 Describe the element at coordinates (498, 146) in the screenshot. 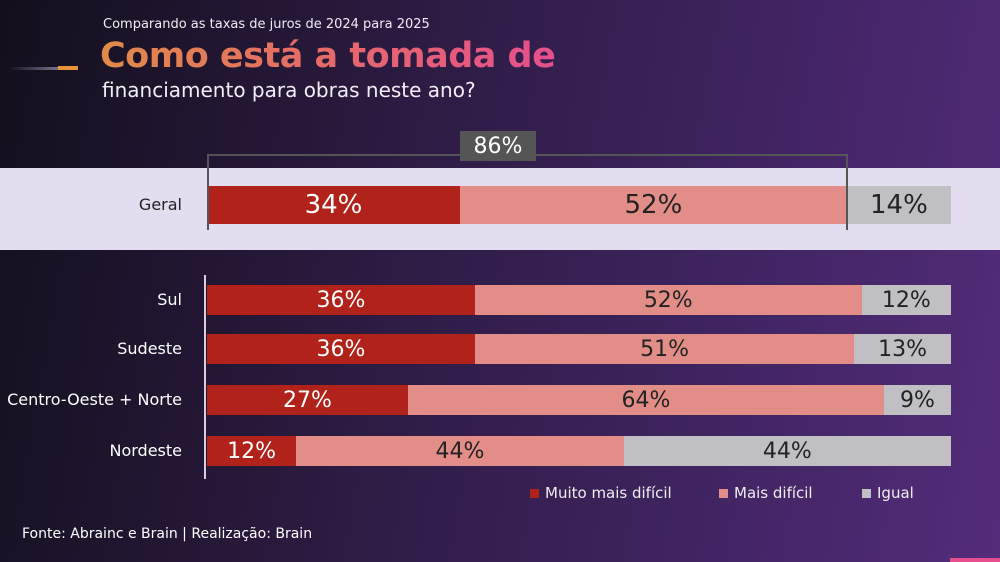

I see `total-bracket-label: 86%` at that location.